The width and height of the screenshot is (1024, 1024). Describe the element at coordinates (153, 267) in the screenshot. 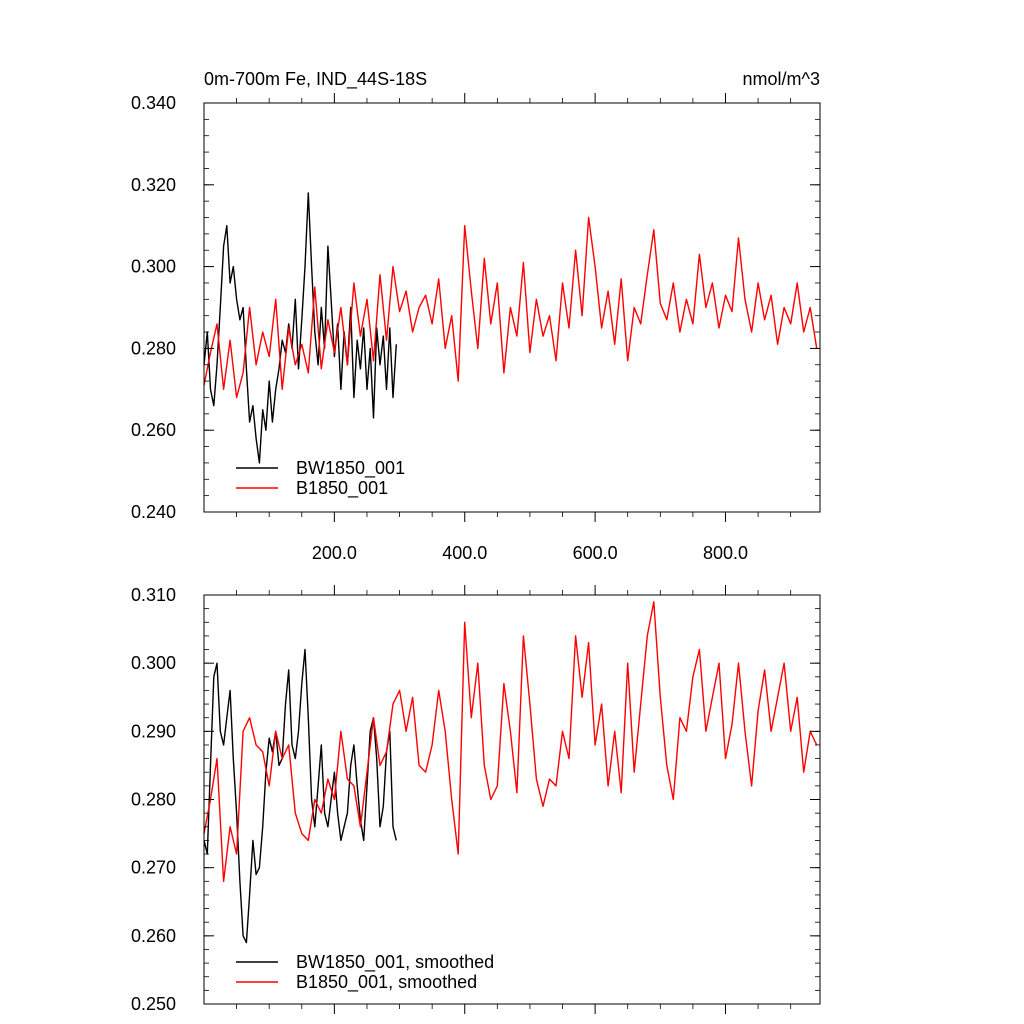

I see `y-tick-label-0-3: 0.300` at that location.